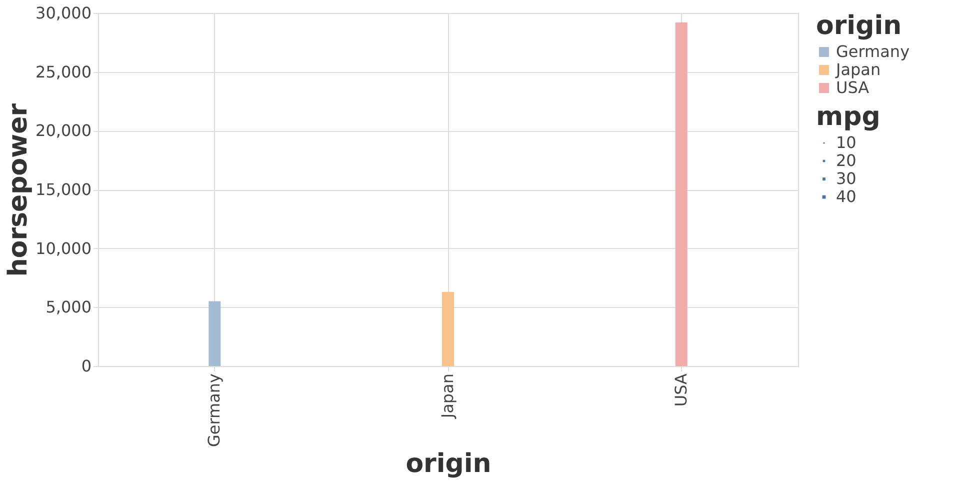 The width and height of the screenshot is (960, 500). Describe the element at coordinates (64, 189) in the screenshot. I see `y-tick-label: 15,000` at that location.